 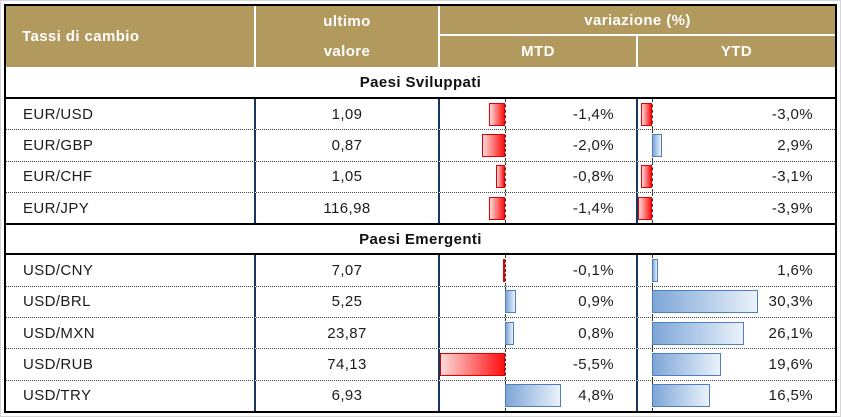 I want to click on last-value: 5,25, so click(x=348, y=301).